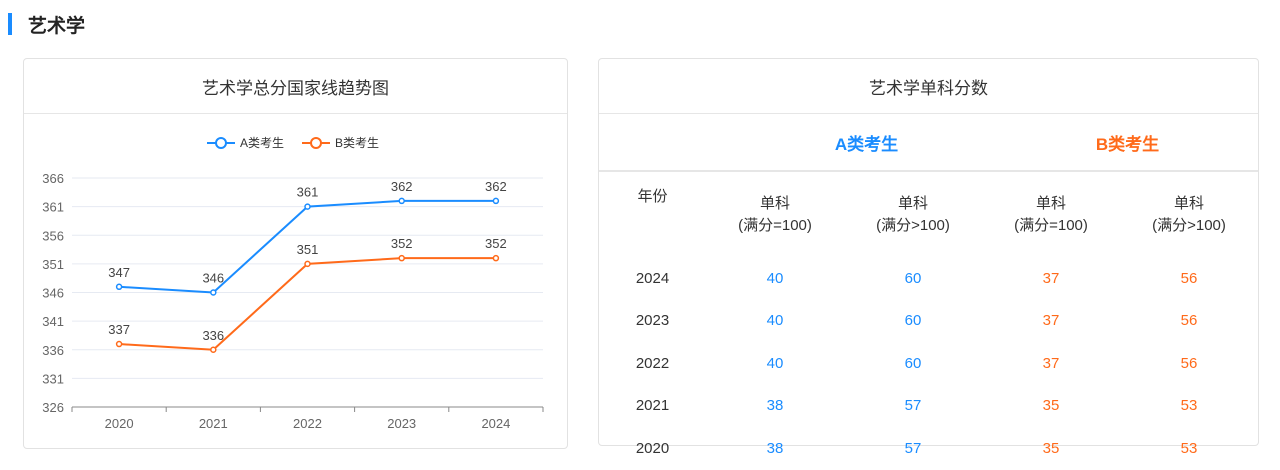 This screenshot has width=1280, height=470. I want to click on group-a-label: A类考生, so click(866, 144).